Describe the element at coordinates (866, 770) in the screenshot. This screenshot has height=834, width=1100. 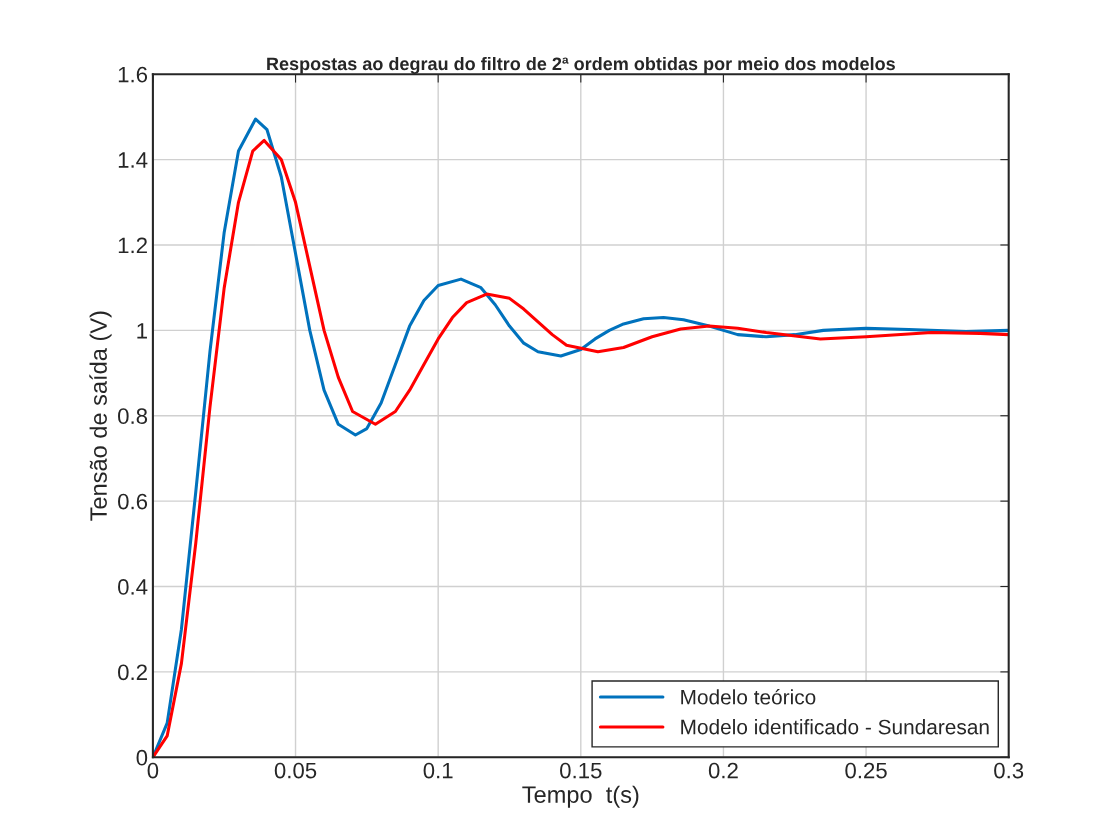
I see `x-tick-label: 0.25` at that location.